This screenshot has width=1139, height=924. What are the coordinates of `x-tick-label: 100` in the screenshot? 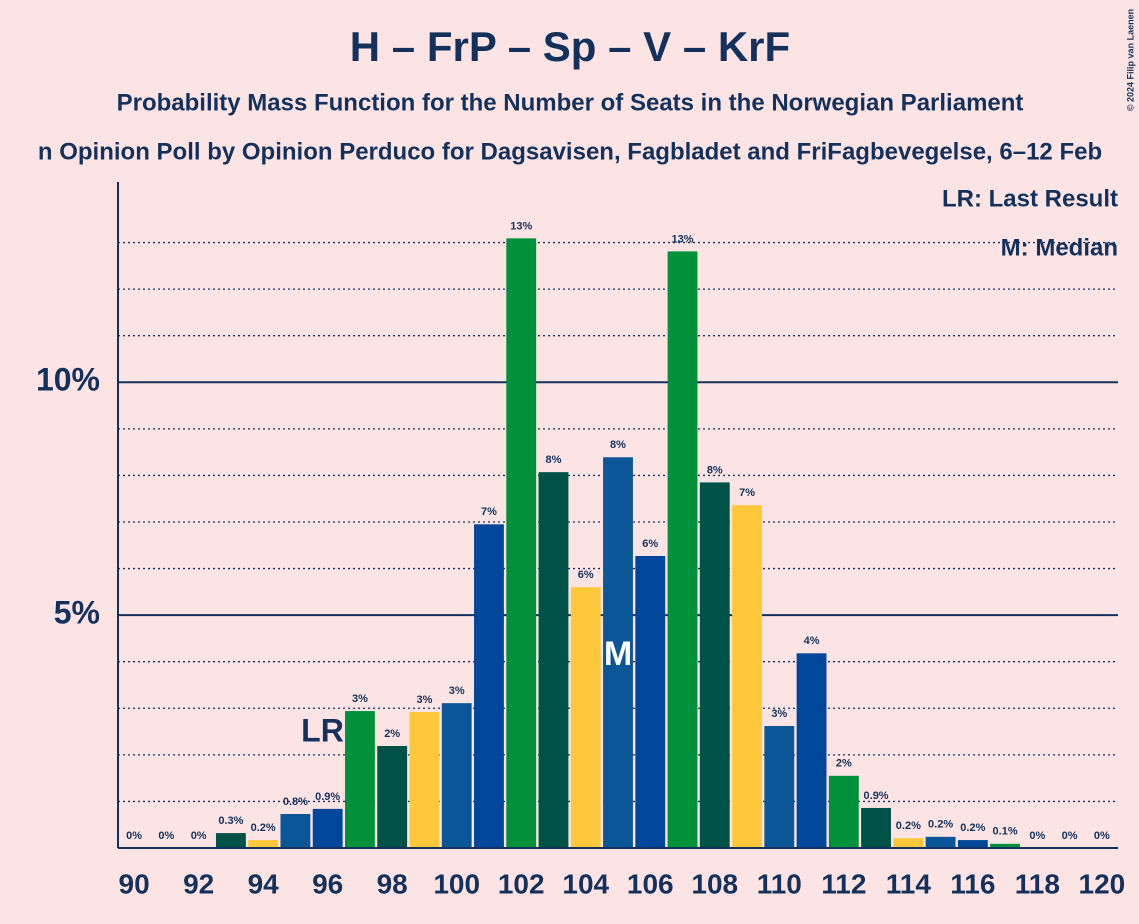 It's located at (456, 883).